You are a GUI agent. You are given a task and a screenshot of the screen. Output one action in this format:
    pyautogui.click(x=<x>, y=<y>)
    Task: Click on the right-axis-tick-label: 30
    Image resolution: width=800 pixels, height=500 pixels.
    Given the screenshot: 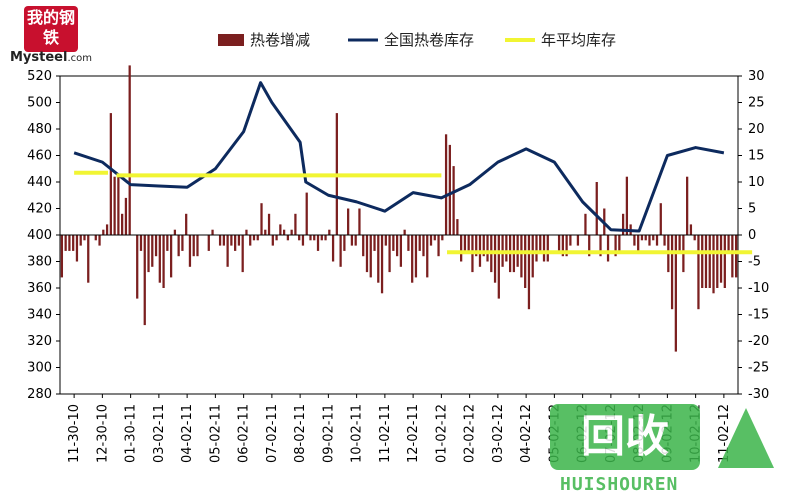 What is the action you would take?
    pyautogui.click(x=756, y=76)
    